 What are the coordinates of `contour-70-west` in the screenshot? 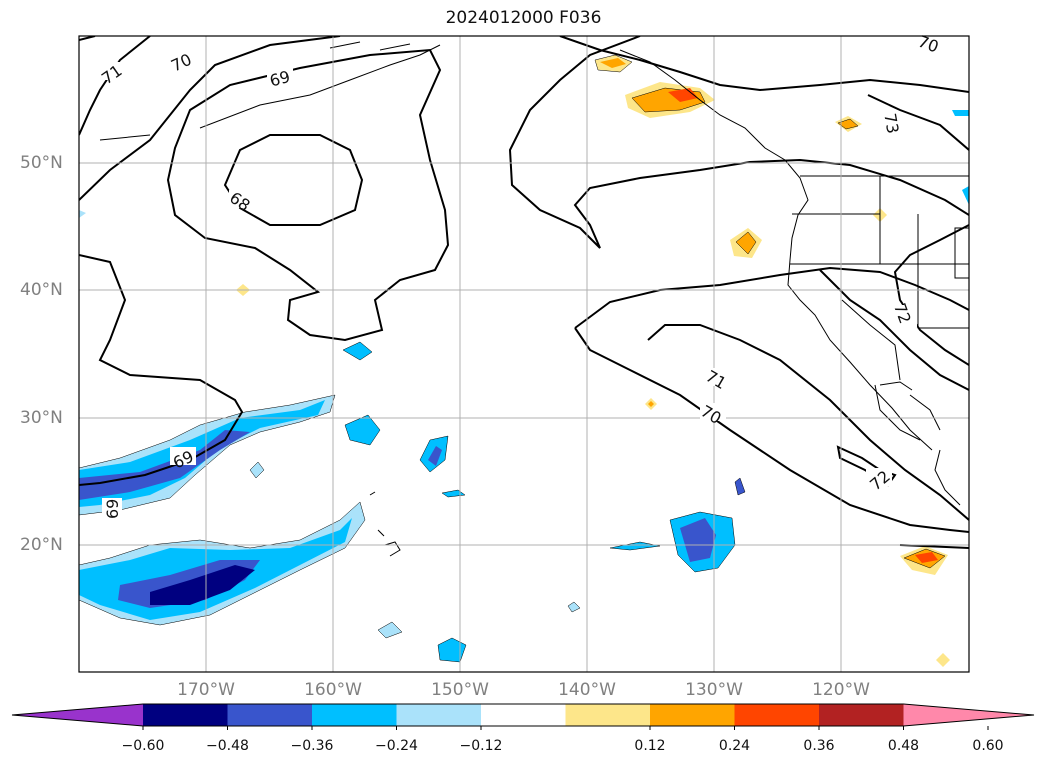 It's located at (87, 38).